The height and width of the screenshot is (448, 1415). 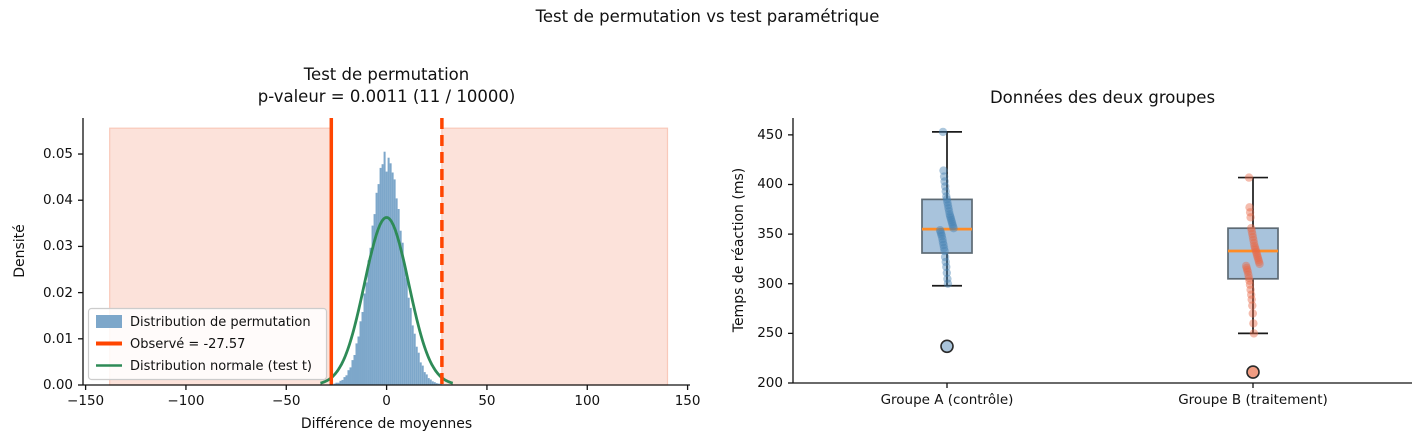 What do you see at coordinates (57, 385) in the screenshot?
I see `y-tick-label: 0.00` at bounding box center [57, 385].